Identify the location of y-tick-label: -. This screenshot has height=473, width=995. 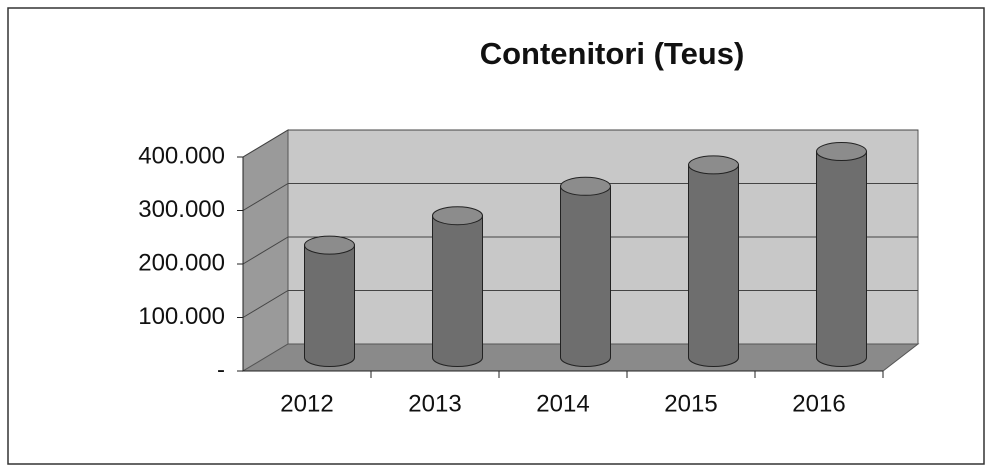
(221, 369).